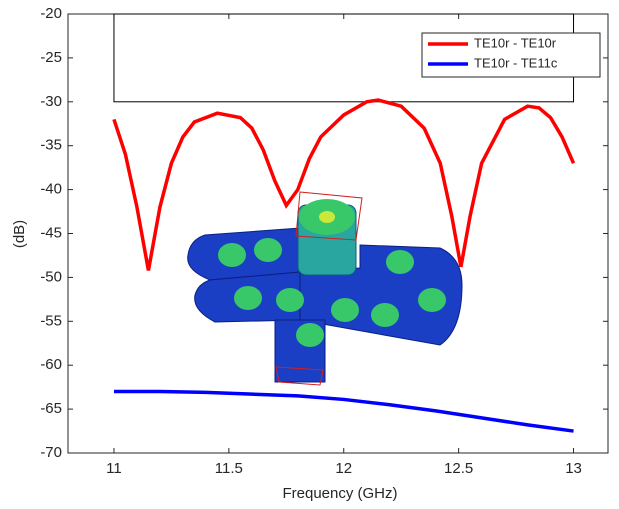 The image size is (619, 509). I want to click on x-tick-label: 11, so click(114, 468).